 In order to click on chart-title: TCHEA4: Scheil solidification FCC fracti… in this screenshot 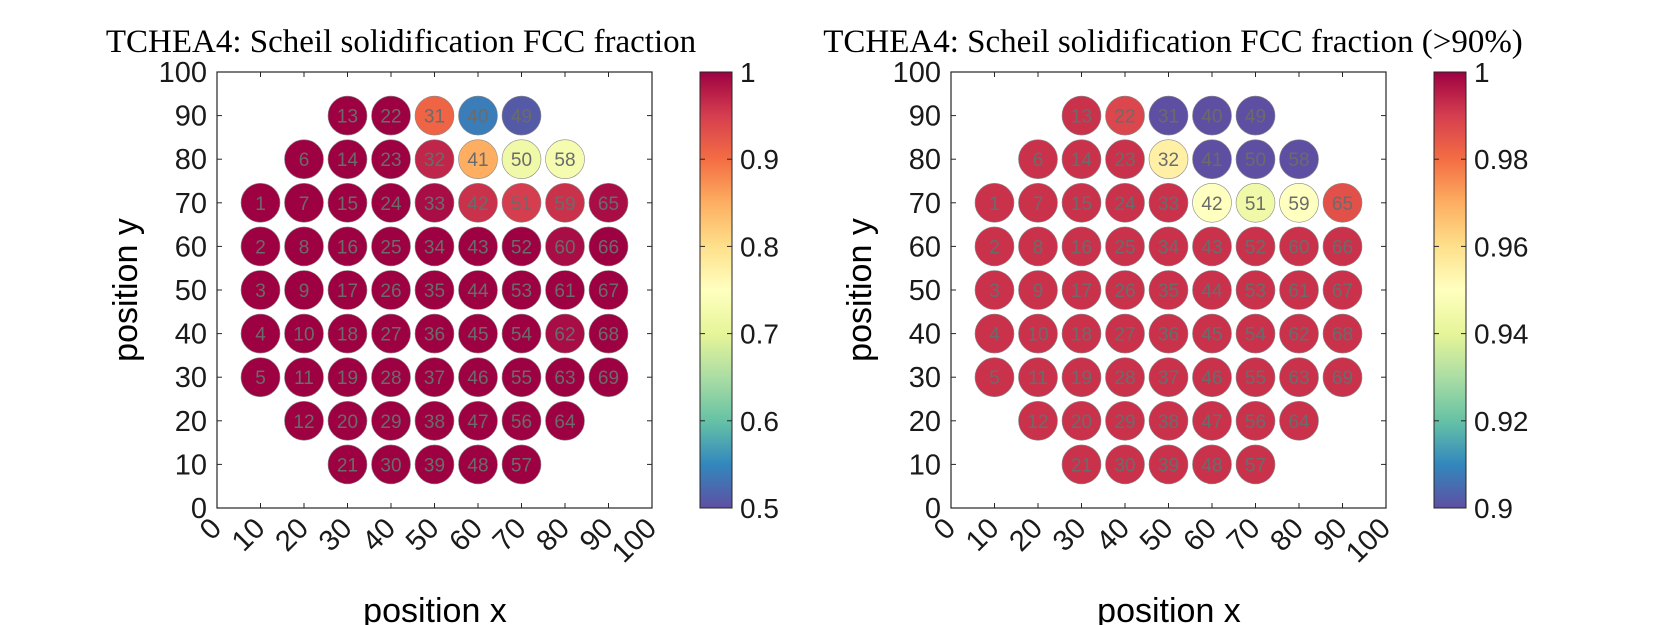, I will do `click(1173, 42)`.